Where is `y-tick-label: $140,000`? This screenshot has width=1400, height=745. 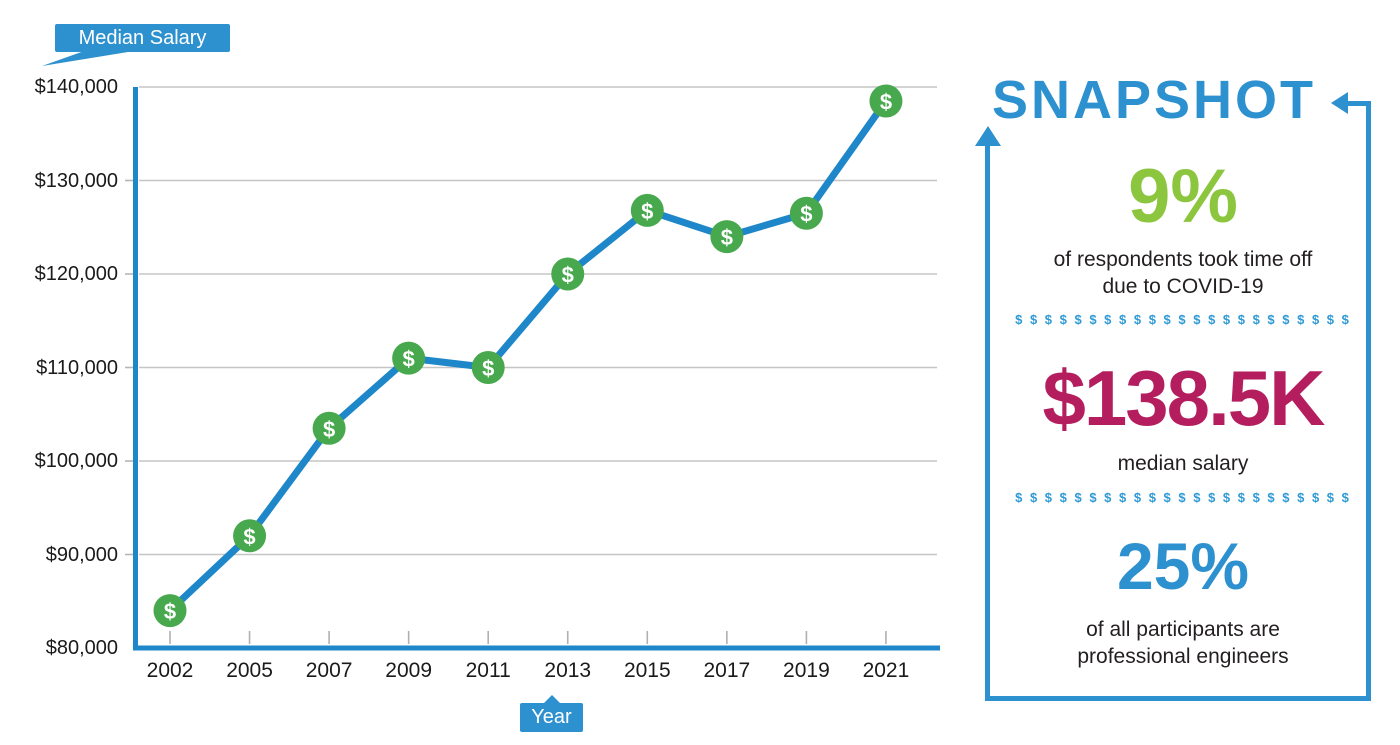 y-tick-label: $140,000 is located at coordinates (76, 87).